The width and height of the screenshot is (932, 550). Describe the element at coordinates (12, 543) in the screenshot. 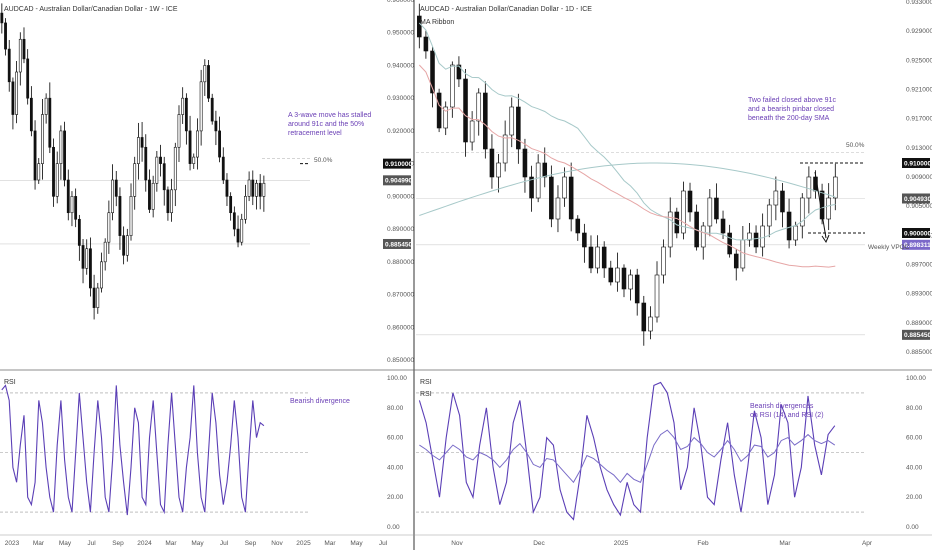

I see `x-tick-label: 2023` at that location.